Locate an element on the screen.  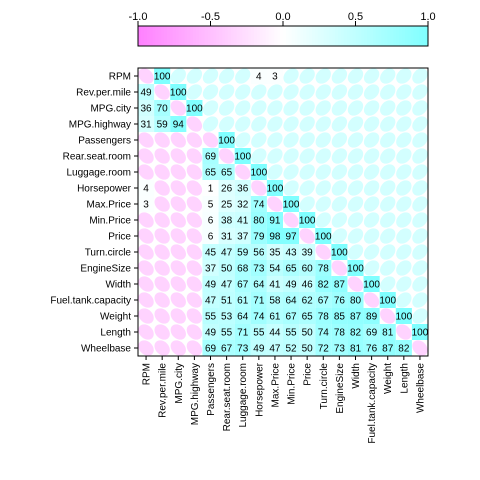
cell-label-wheelbase-enginesize: 73 is located at coordinates (340, 349).